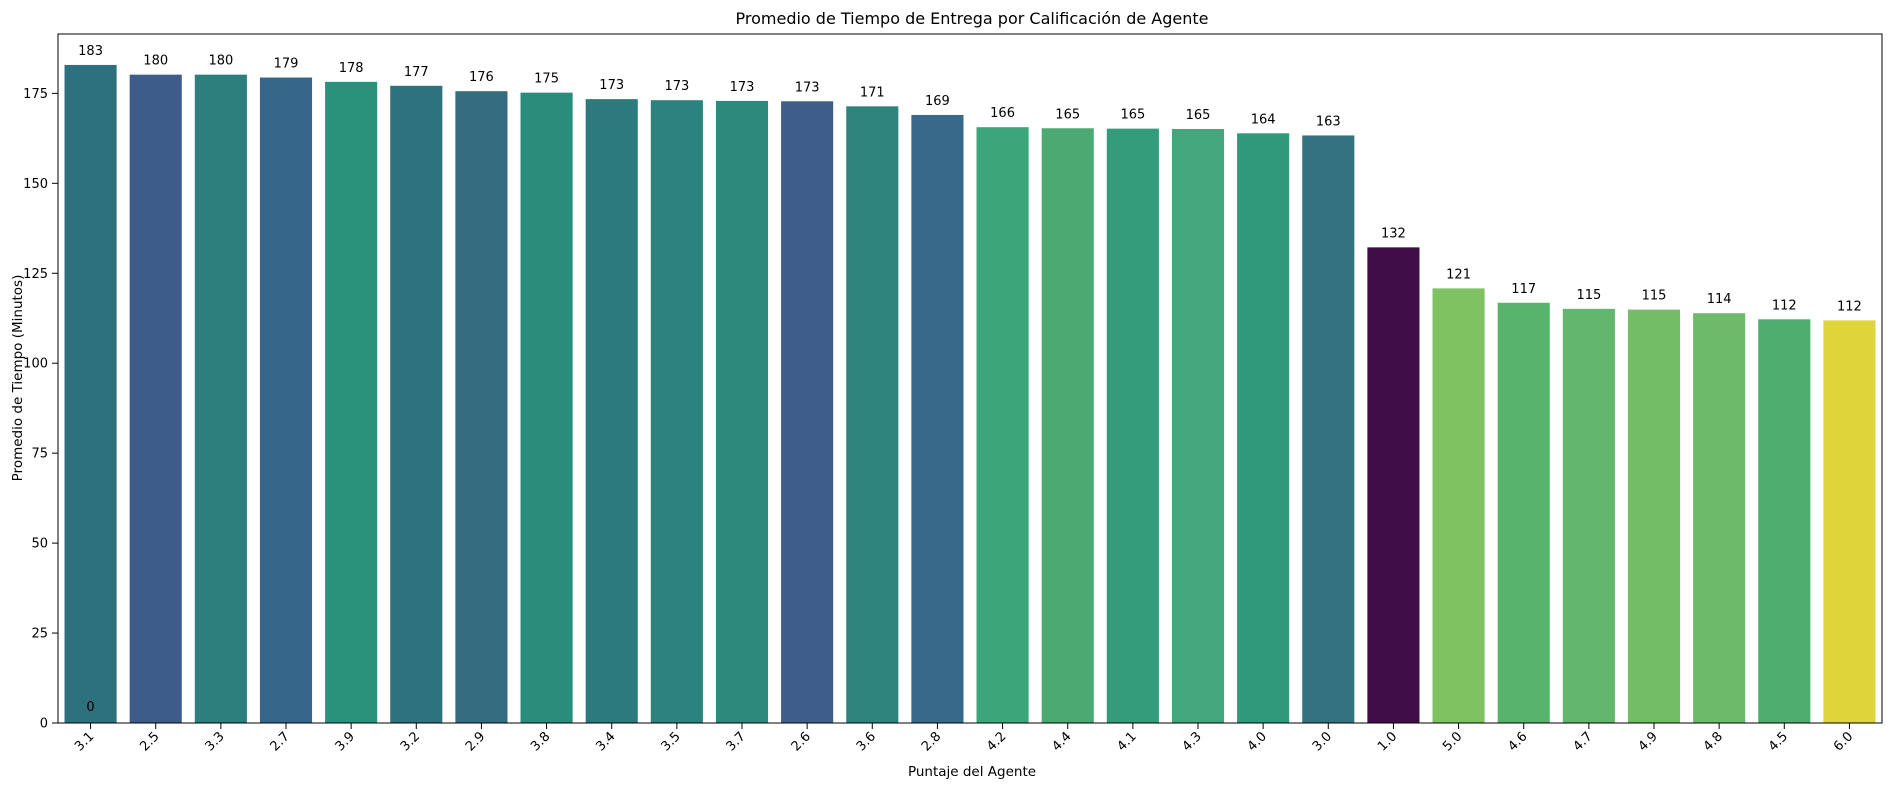  Describe the element at coordinates (214, 741) in the screenshot. I see `x-tick-label: 3.3` at that location.